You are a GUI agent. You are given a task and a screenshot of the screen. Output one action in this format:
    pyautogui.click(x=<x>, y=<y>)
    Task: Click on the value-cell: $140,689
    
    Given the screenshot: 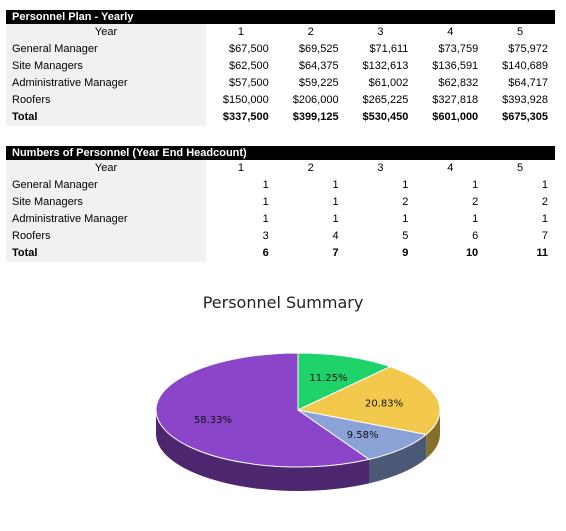 What is the action you would take?
    pyautogui.click(x=525, y=66)
    